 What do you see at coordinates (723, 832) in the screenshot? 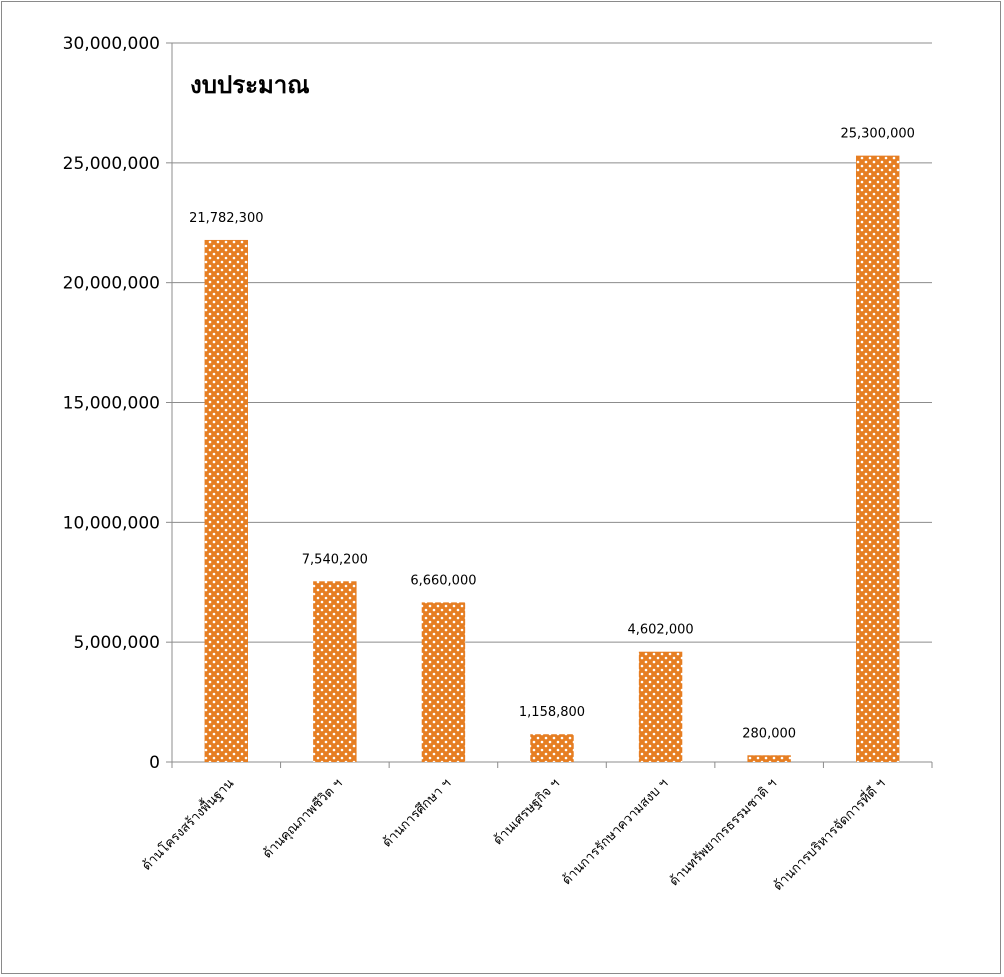
I see `category-label: ด้านทรัพยากรธรรมชาติ ฯ` at bounding box center [723, 832].